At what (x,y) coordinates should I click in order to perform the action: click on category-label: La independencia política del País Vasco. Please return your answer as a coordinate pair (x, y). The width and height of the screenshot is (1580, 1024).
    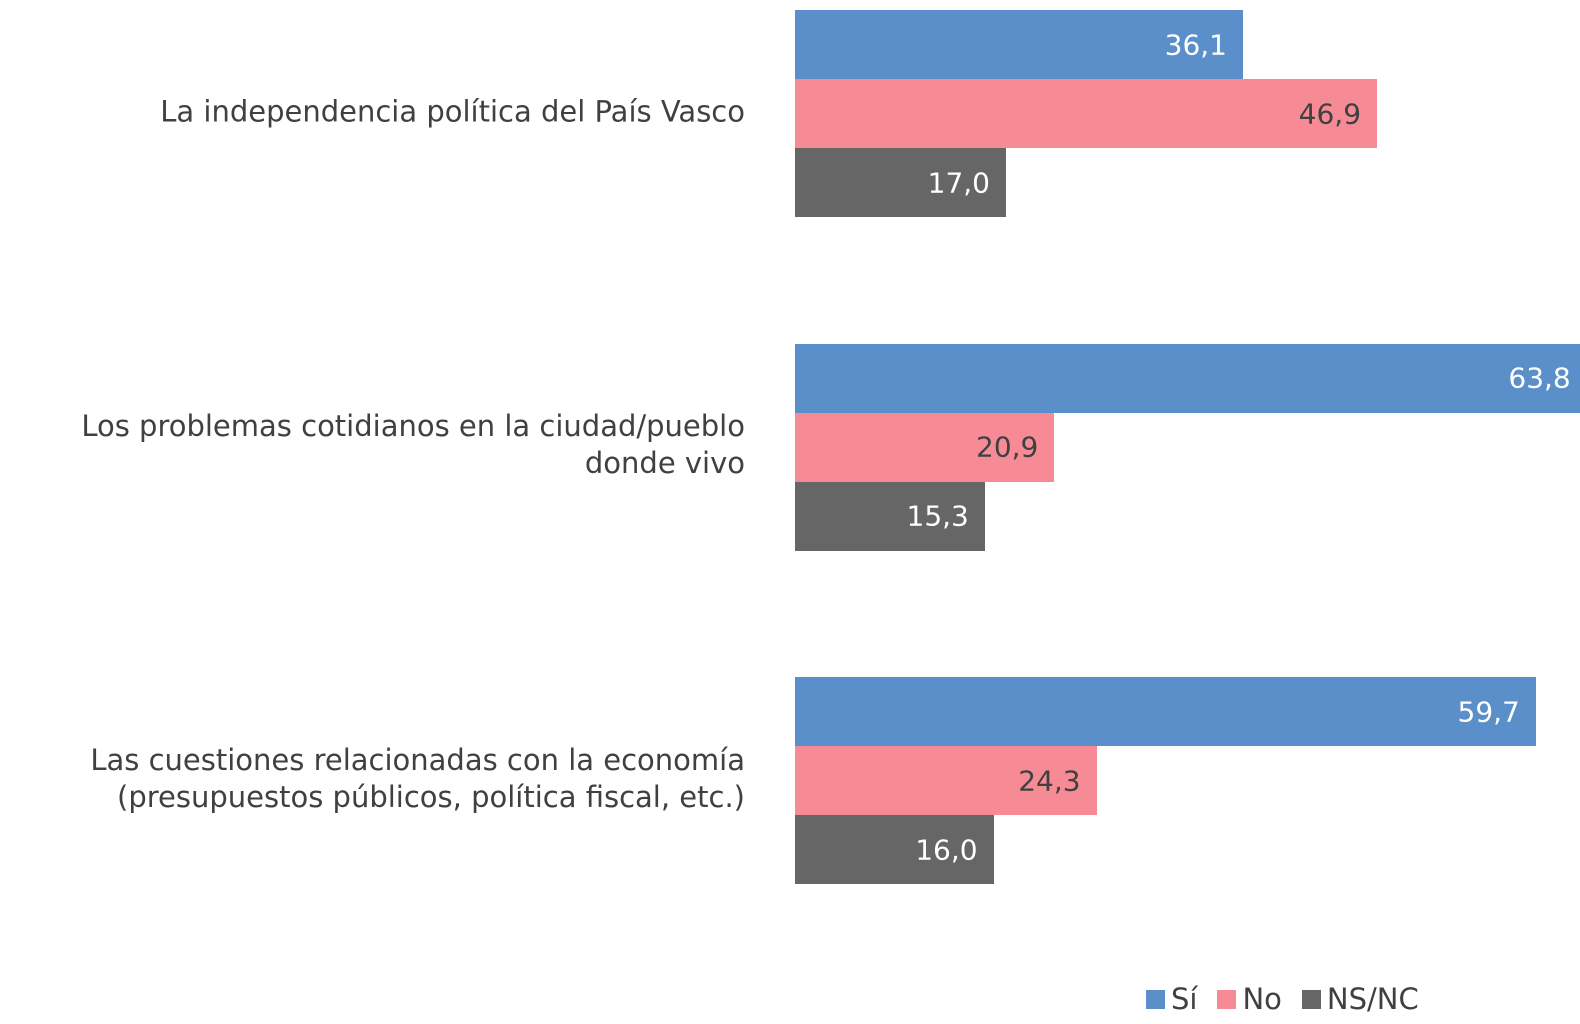
    Looking at the image, I should click on (452, 111).